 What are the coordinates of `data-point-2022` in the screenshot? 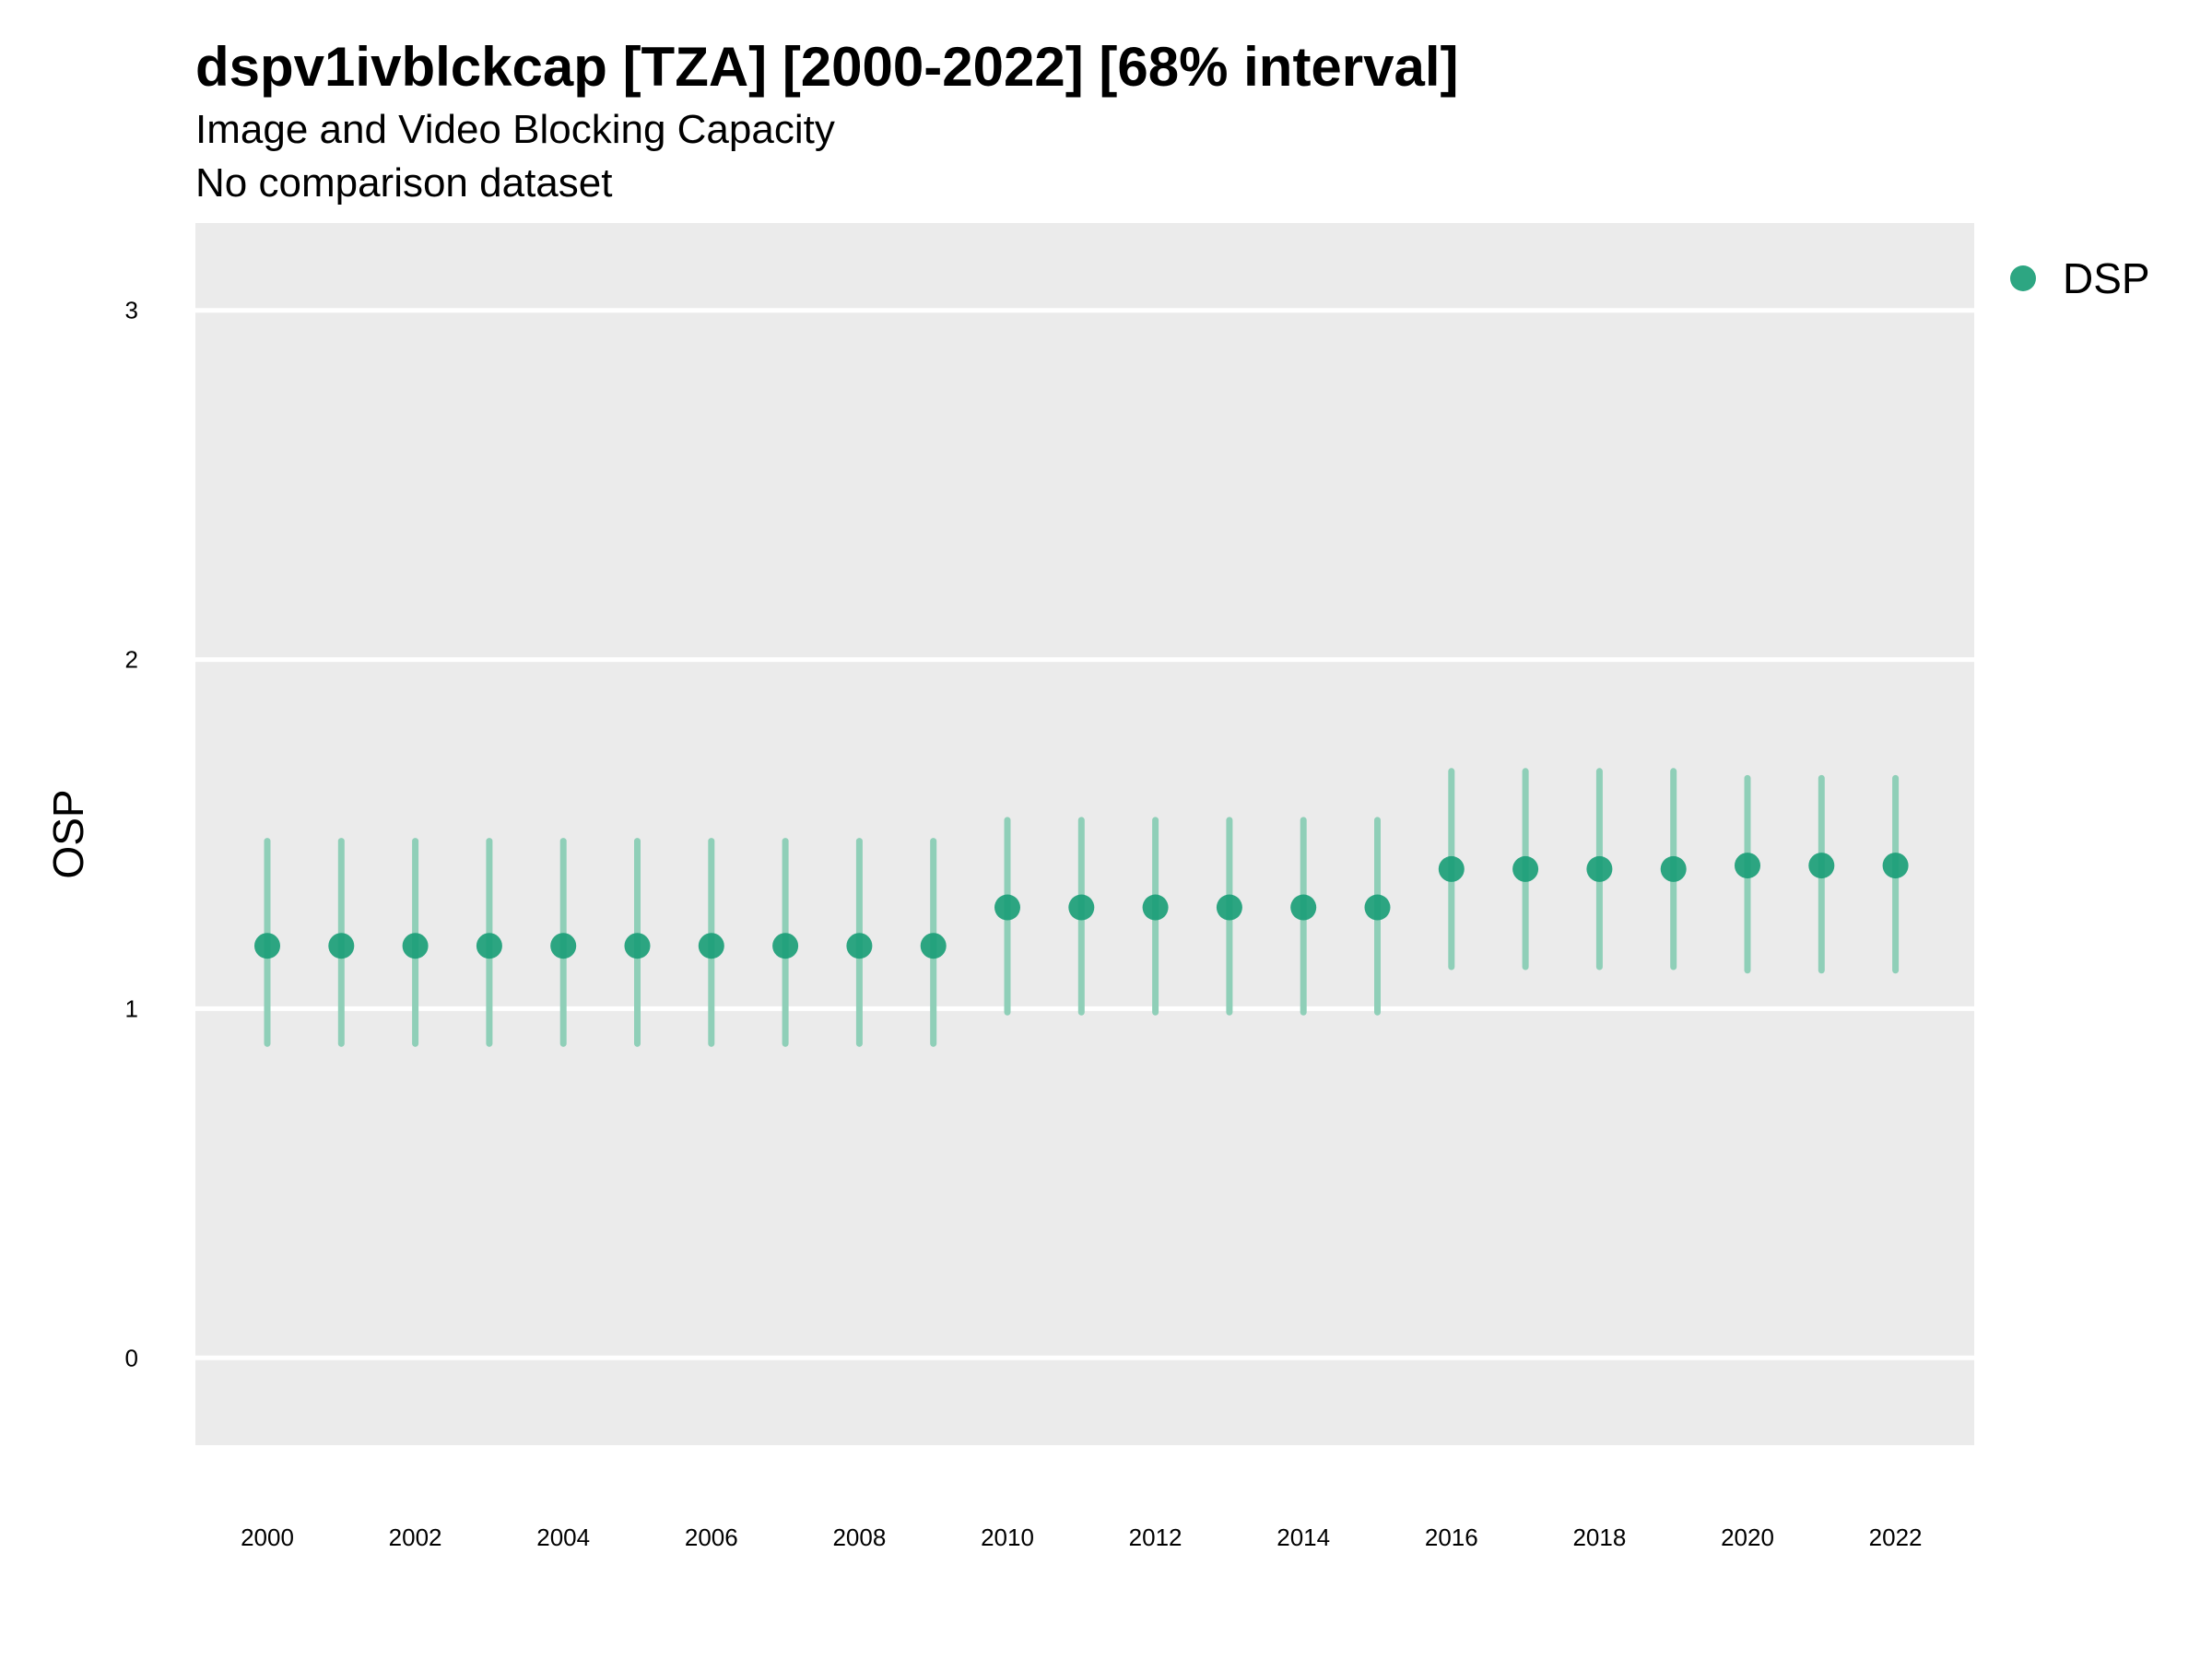 It's located at (1895, 866).